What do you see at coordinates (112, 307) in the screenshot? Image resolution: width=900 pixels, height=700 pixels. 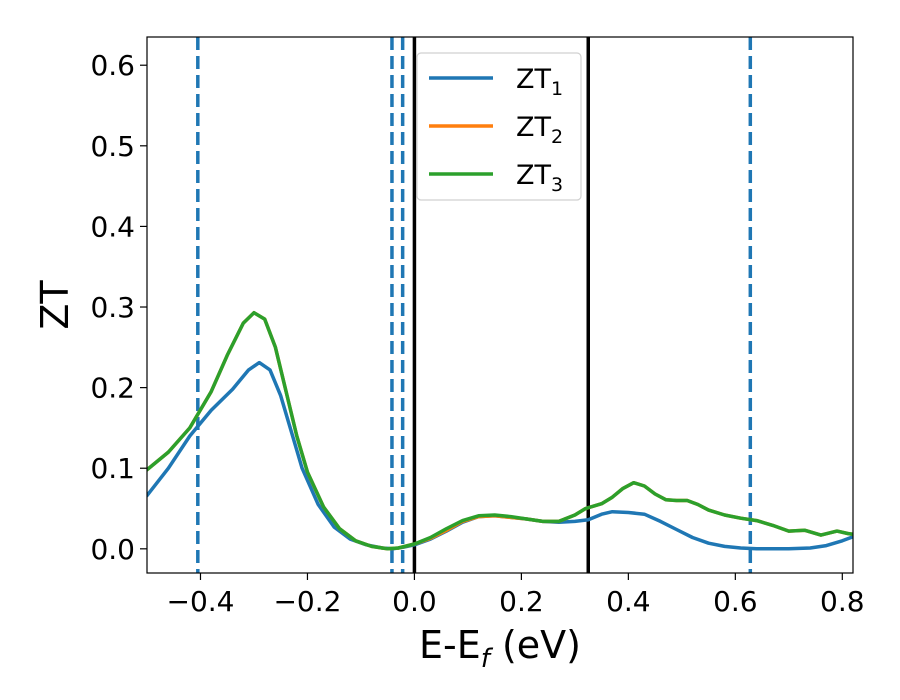 I see `y-tick-label: 0.3` at bounding box center [112, 307].